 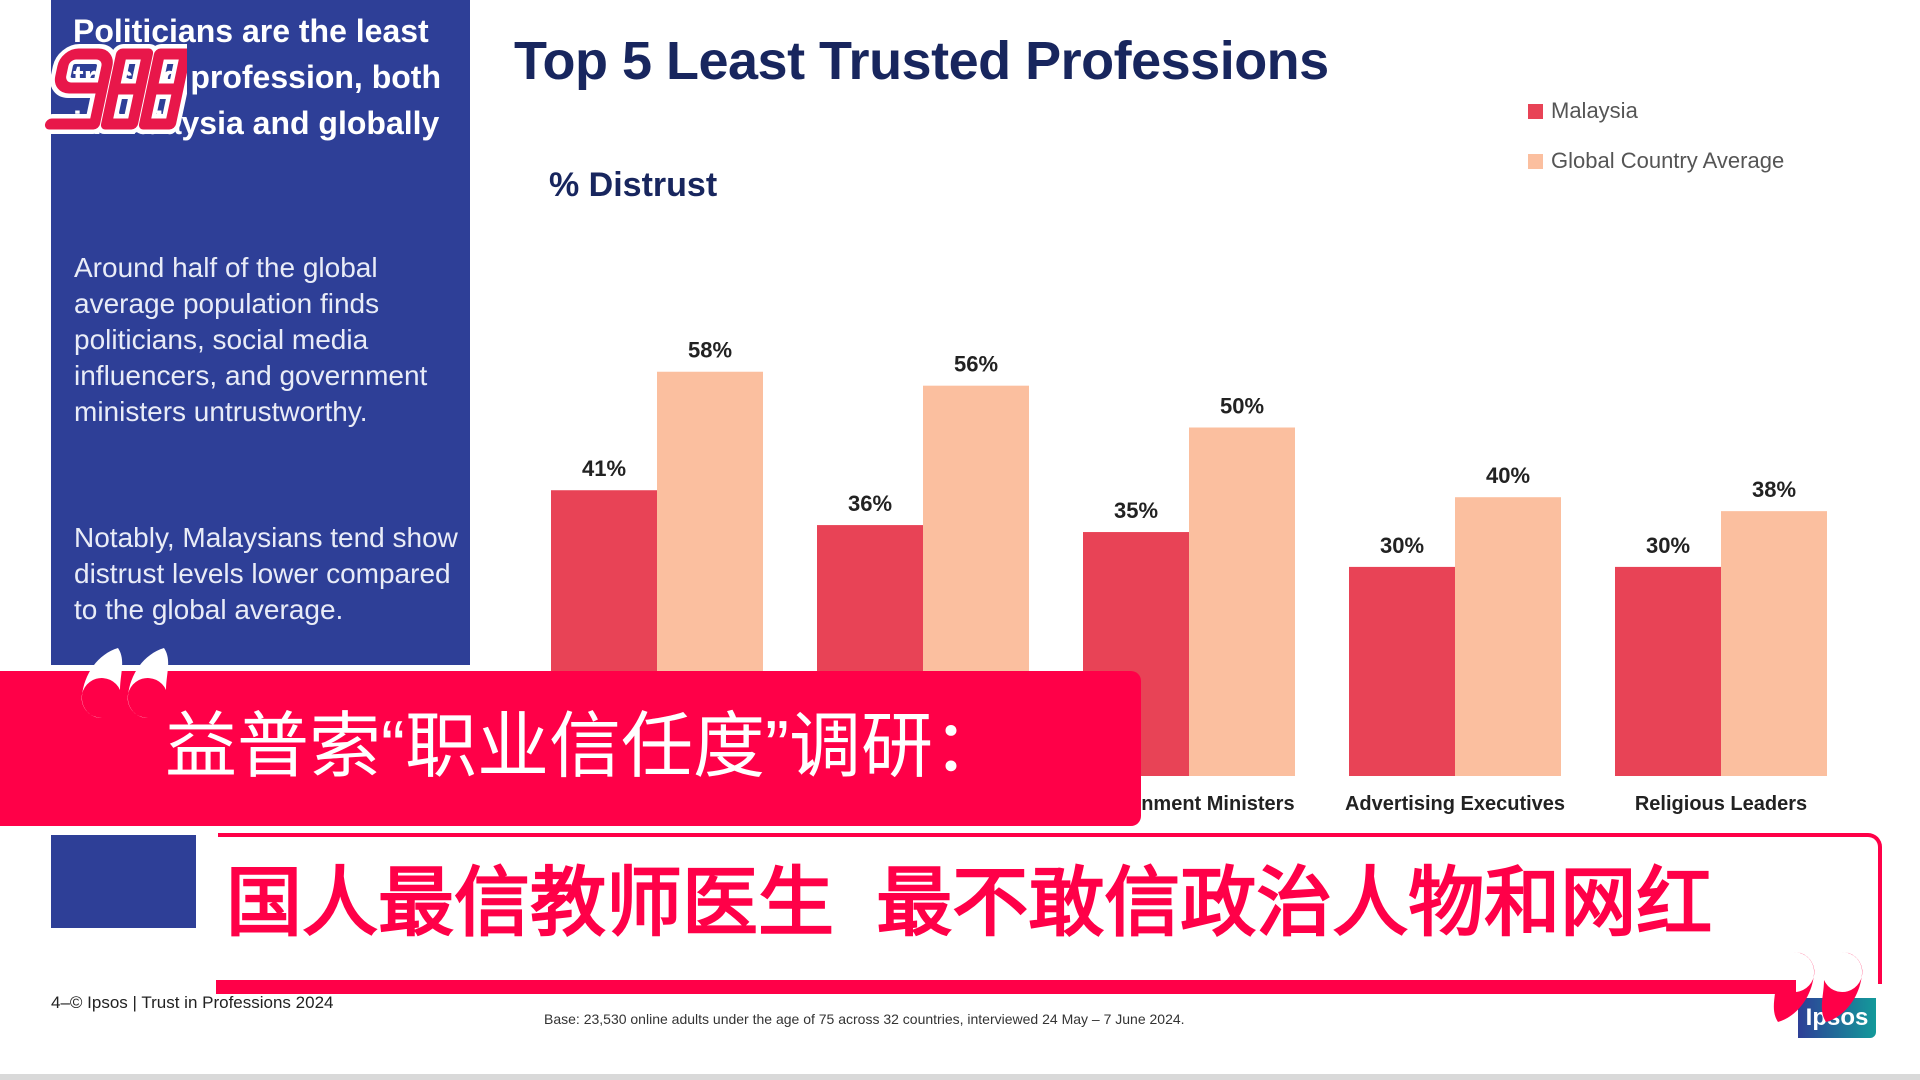 What do you see at coordinates (1668, 160) in the screenshot?
I see `legend-label: Global Country Average` at bounding box center [1668, 160].